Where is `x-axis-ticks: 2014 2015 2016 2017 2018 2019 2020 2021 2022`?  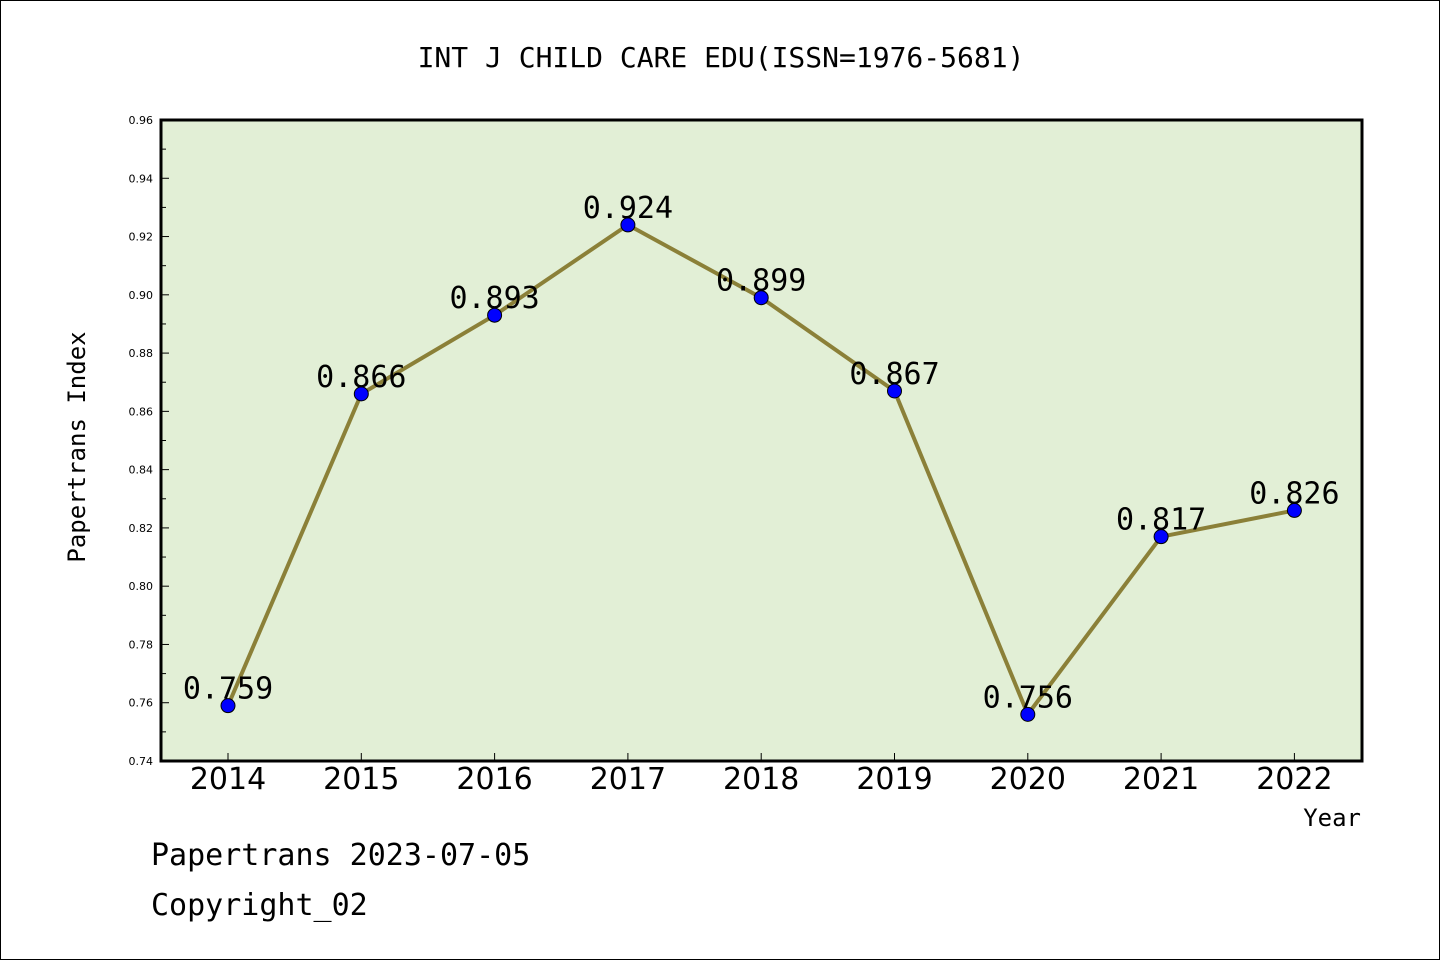 x-axis-ticks: 2014 2015 2016 2017 2018 2019 2020 2021 2022 is located at coordinates (761, 775).